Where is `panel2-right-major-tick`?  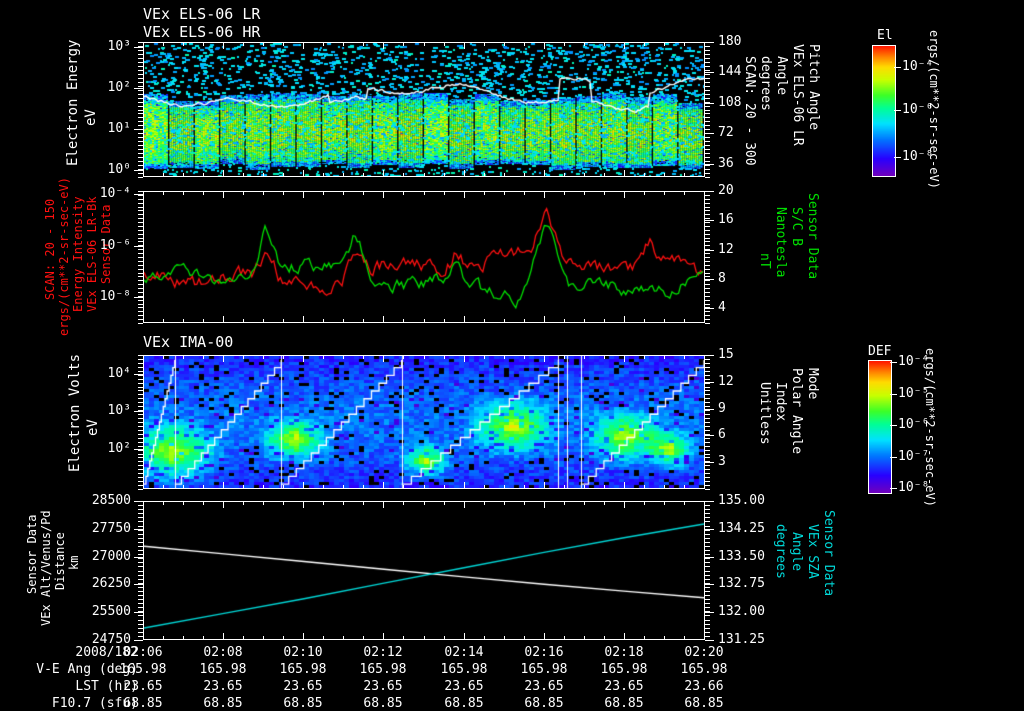
panel2-right-major-tick is located at coordinates (709, 279).